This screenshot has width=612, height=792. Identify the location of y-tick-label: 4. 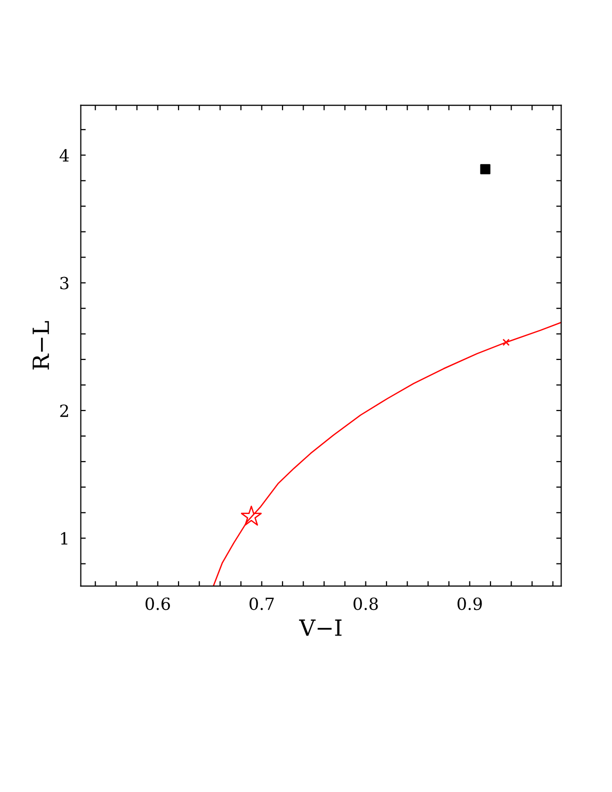
(64, 155).